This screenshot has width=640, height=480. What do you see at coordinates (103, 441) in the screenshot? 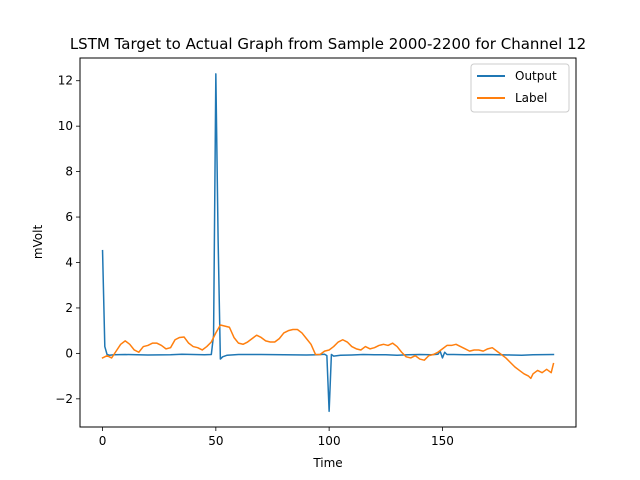
I see `x-tick-label: 0` at bounding box center [103, 441].